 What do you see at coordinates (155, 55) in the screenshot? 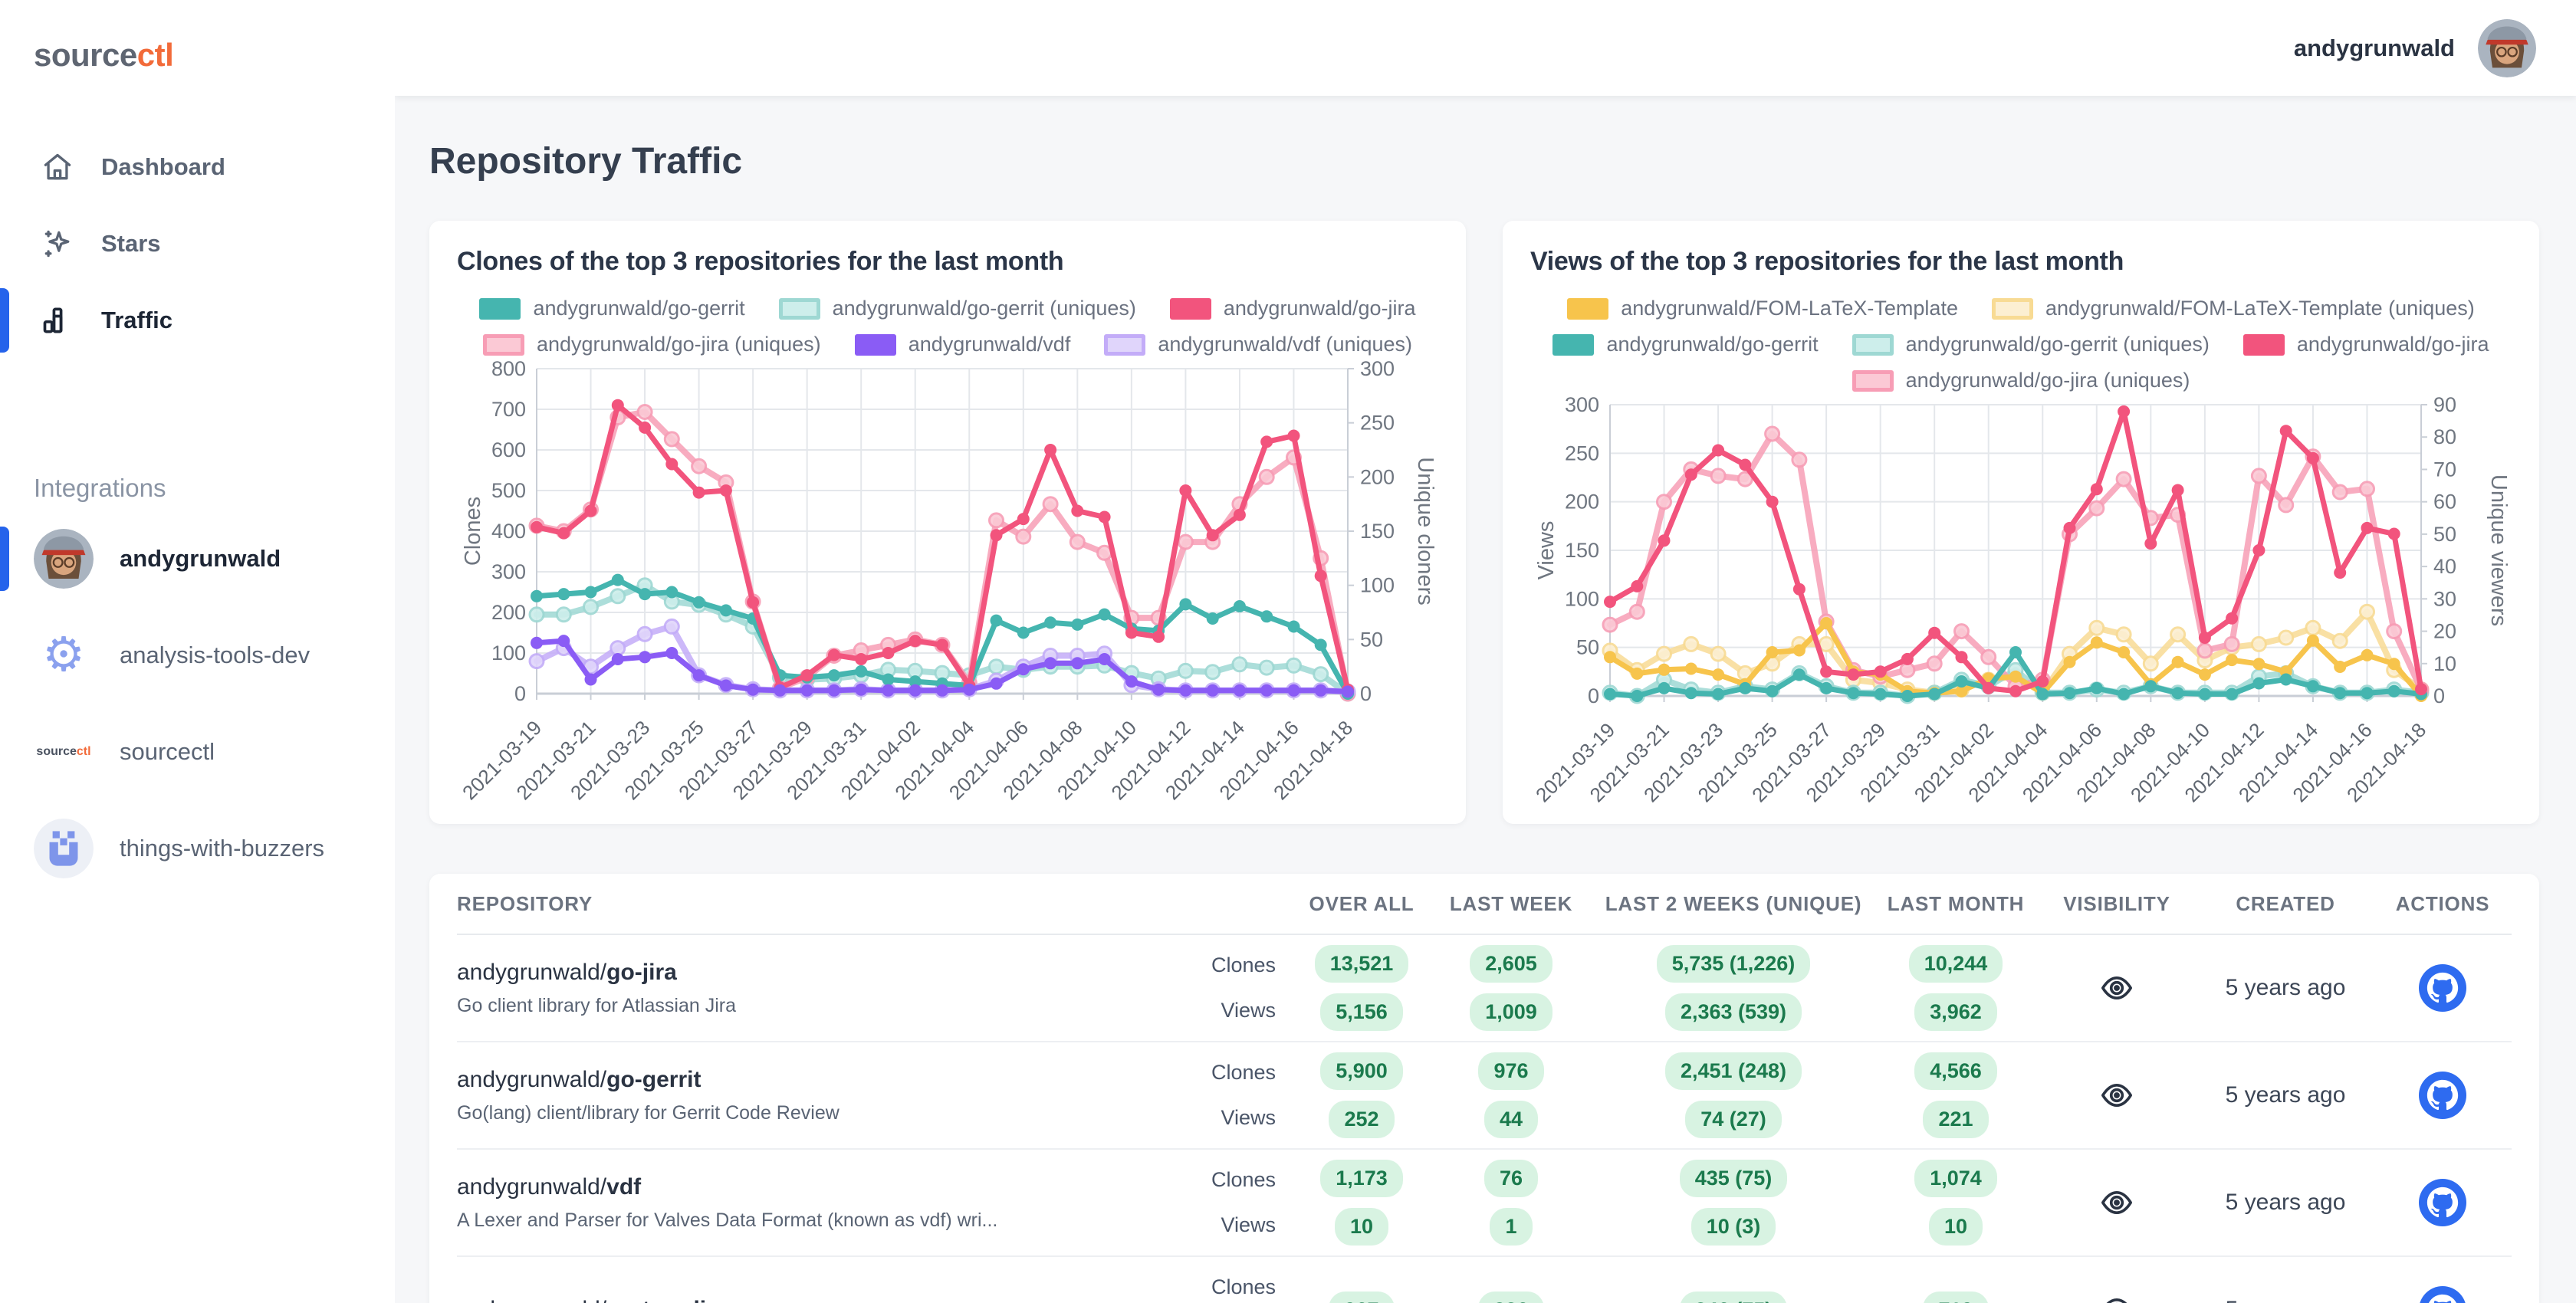
I see `logo-text-ctl: ctl` at bounding box center [155, 55].